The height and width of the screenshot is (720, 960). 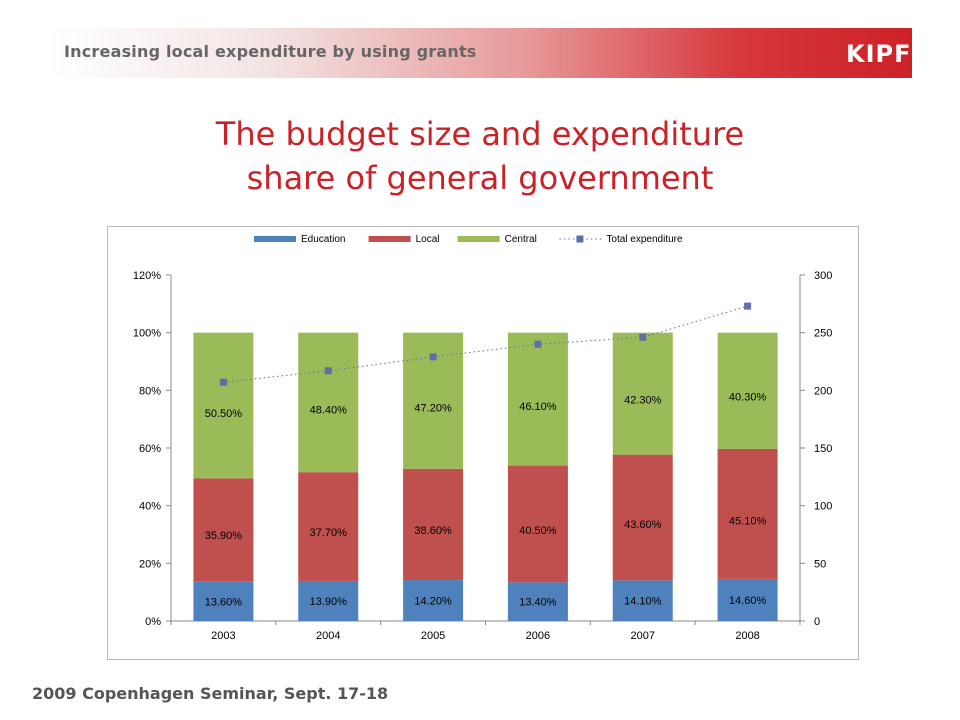 I want to click on data-label-education: 14.20%, so click(x=433, y=602).